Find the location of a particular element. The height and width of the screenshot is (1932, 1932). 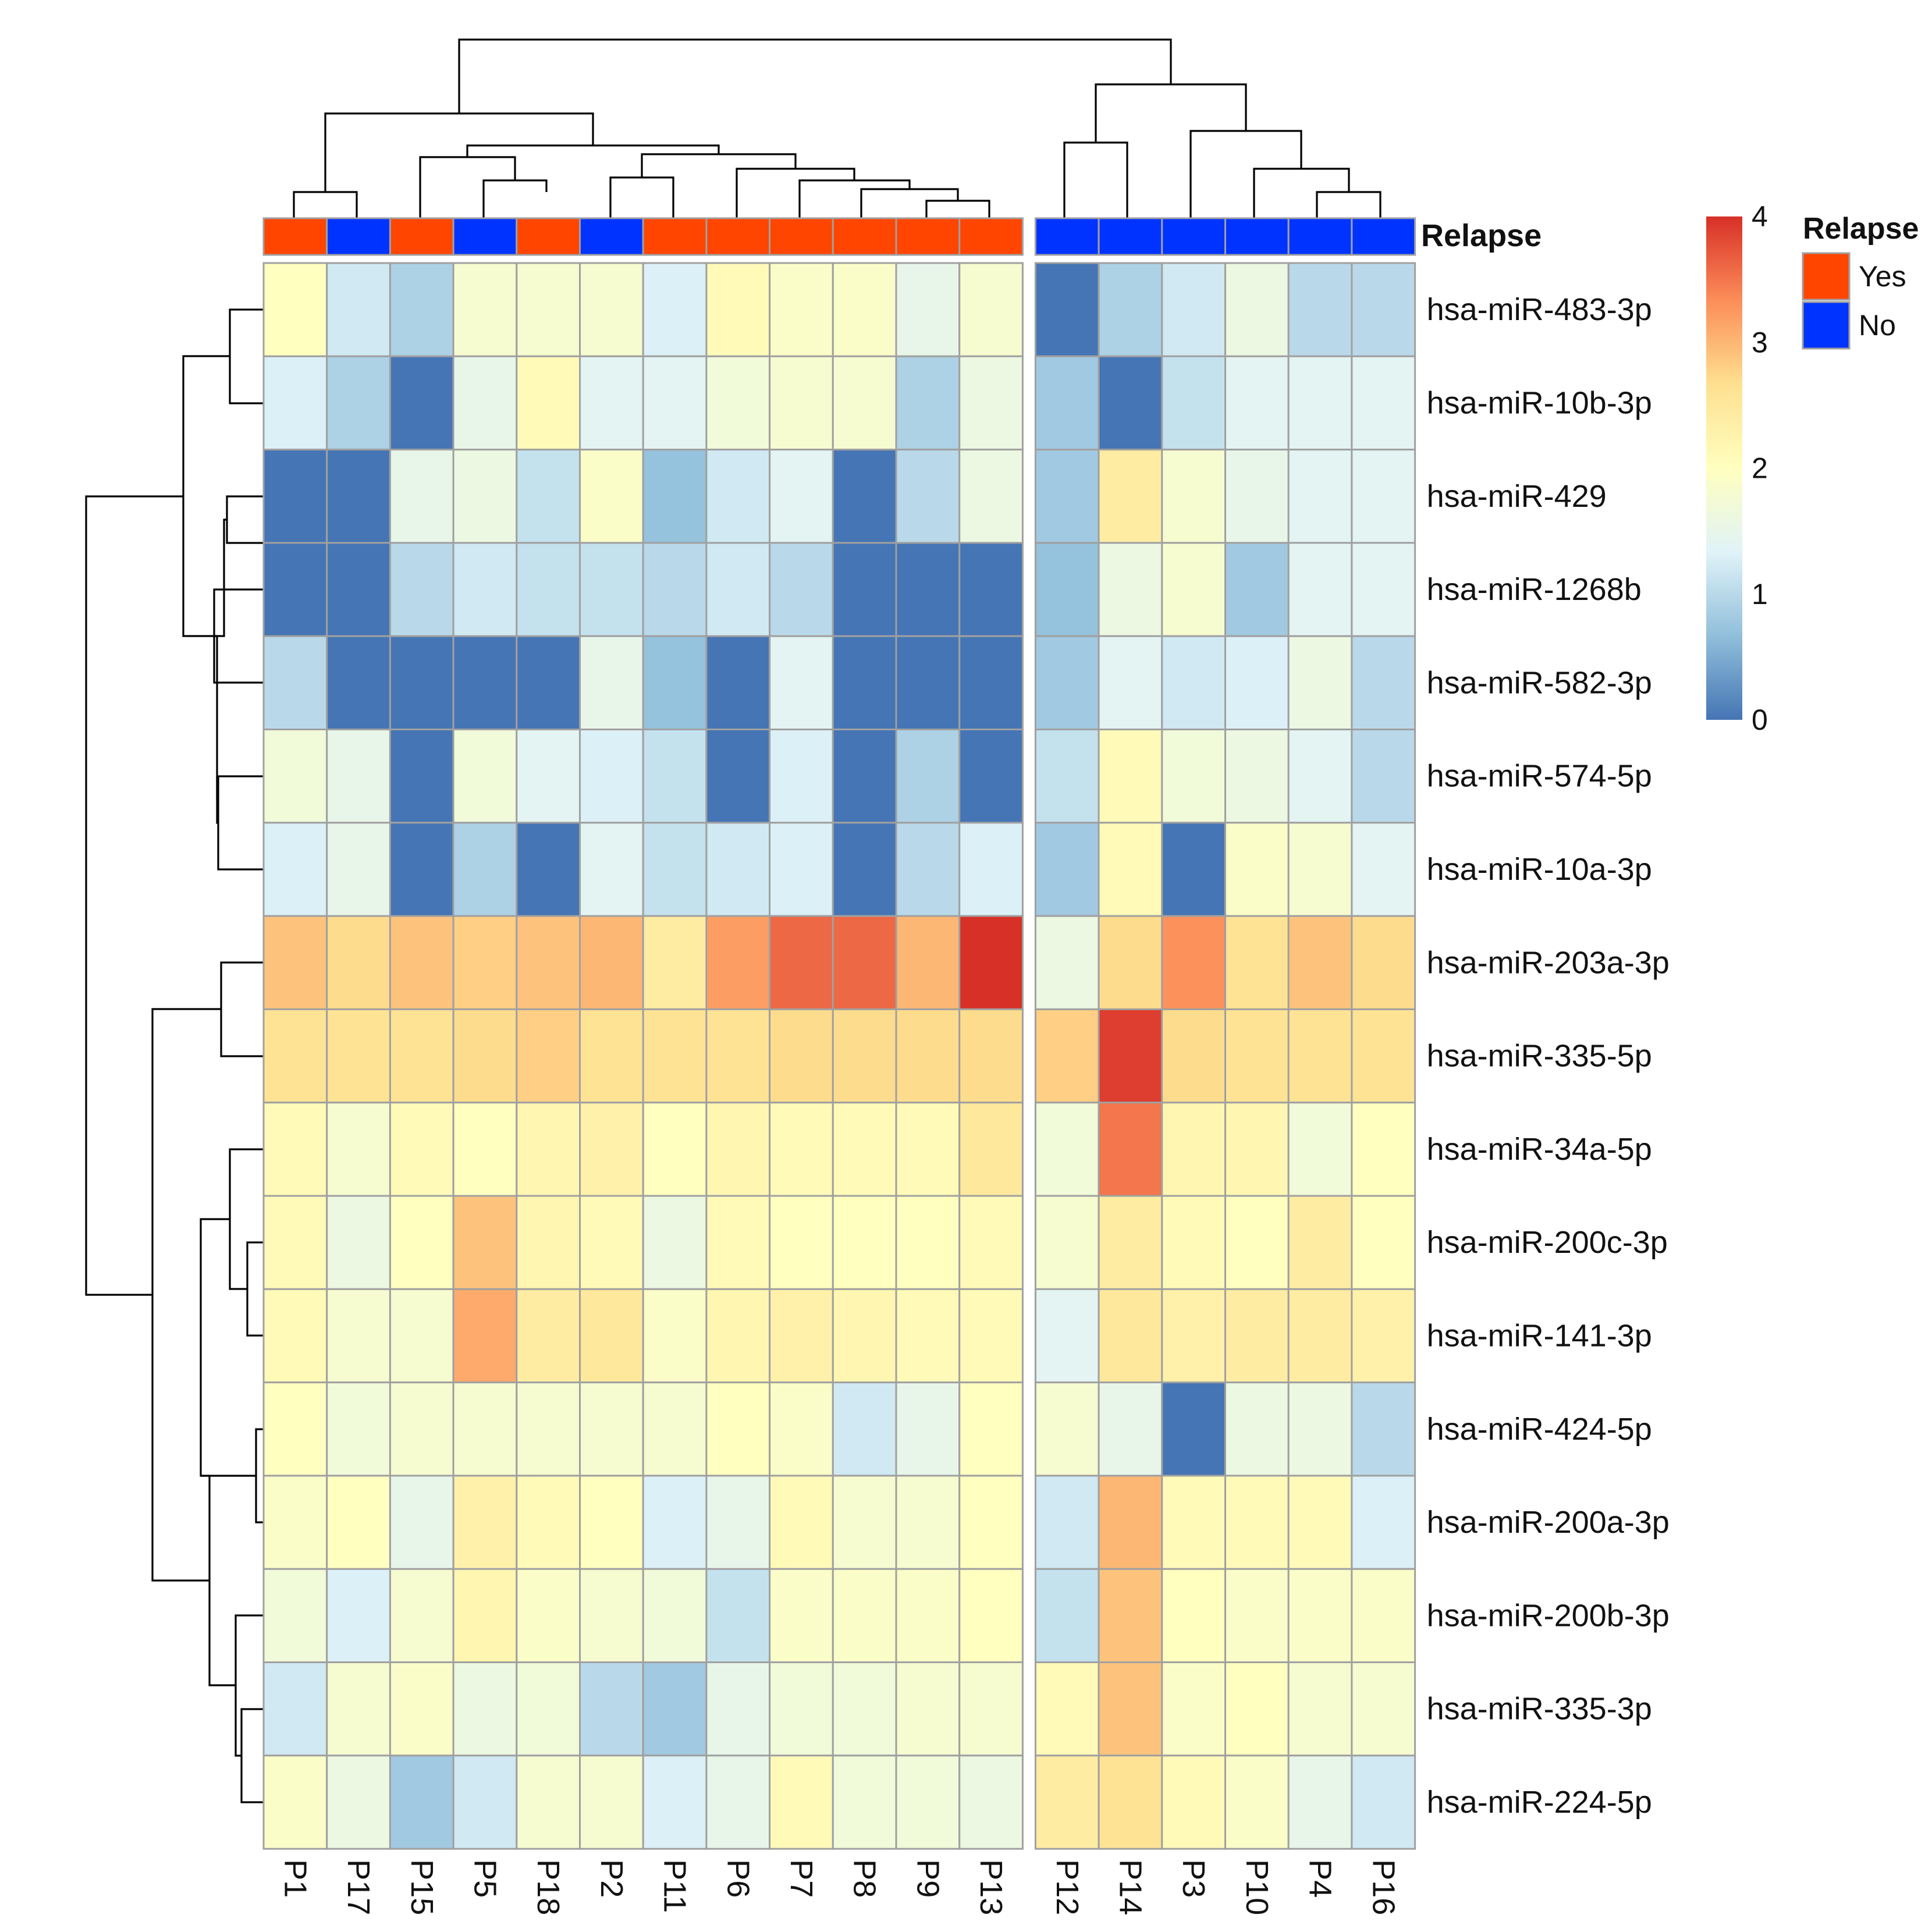

column-label: P7 is located at coordinates (801, 1878).